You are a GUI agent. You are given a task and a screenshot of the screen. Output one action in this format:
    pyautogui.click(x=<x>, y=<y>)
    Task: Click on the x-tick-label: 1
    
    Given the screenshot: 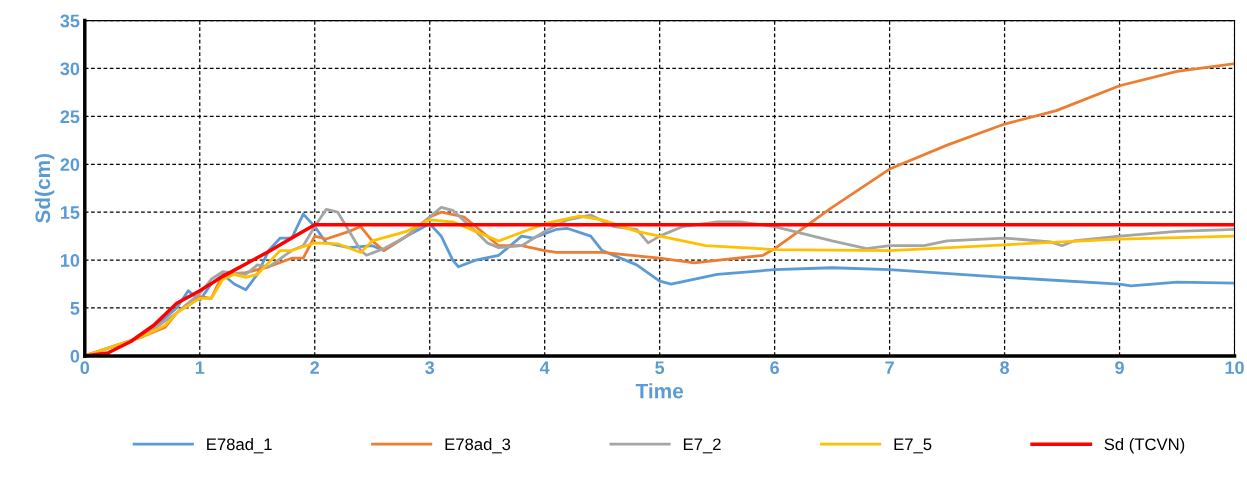 What is the action you would take?
    pyautogui.click(x=200, y=367)
    